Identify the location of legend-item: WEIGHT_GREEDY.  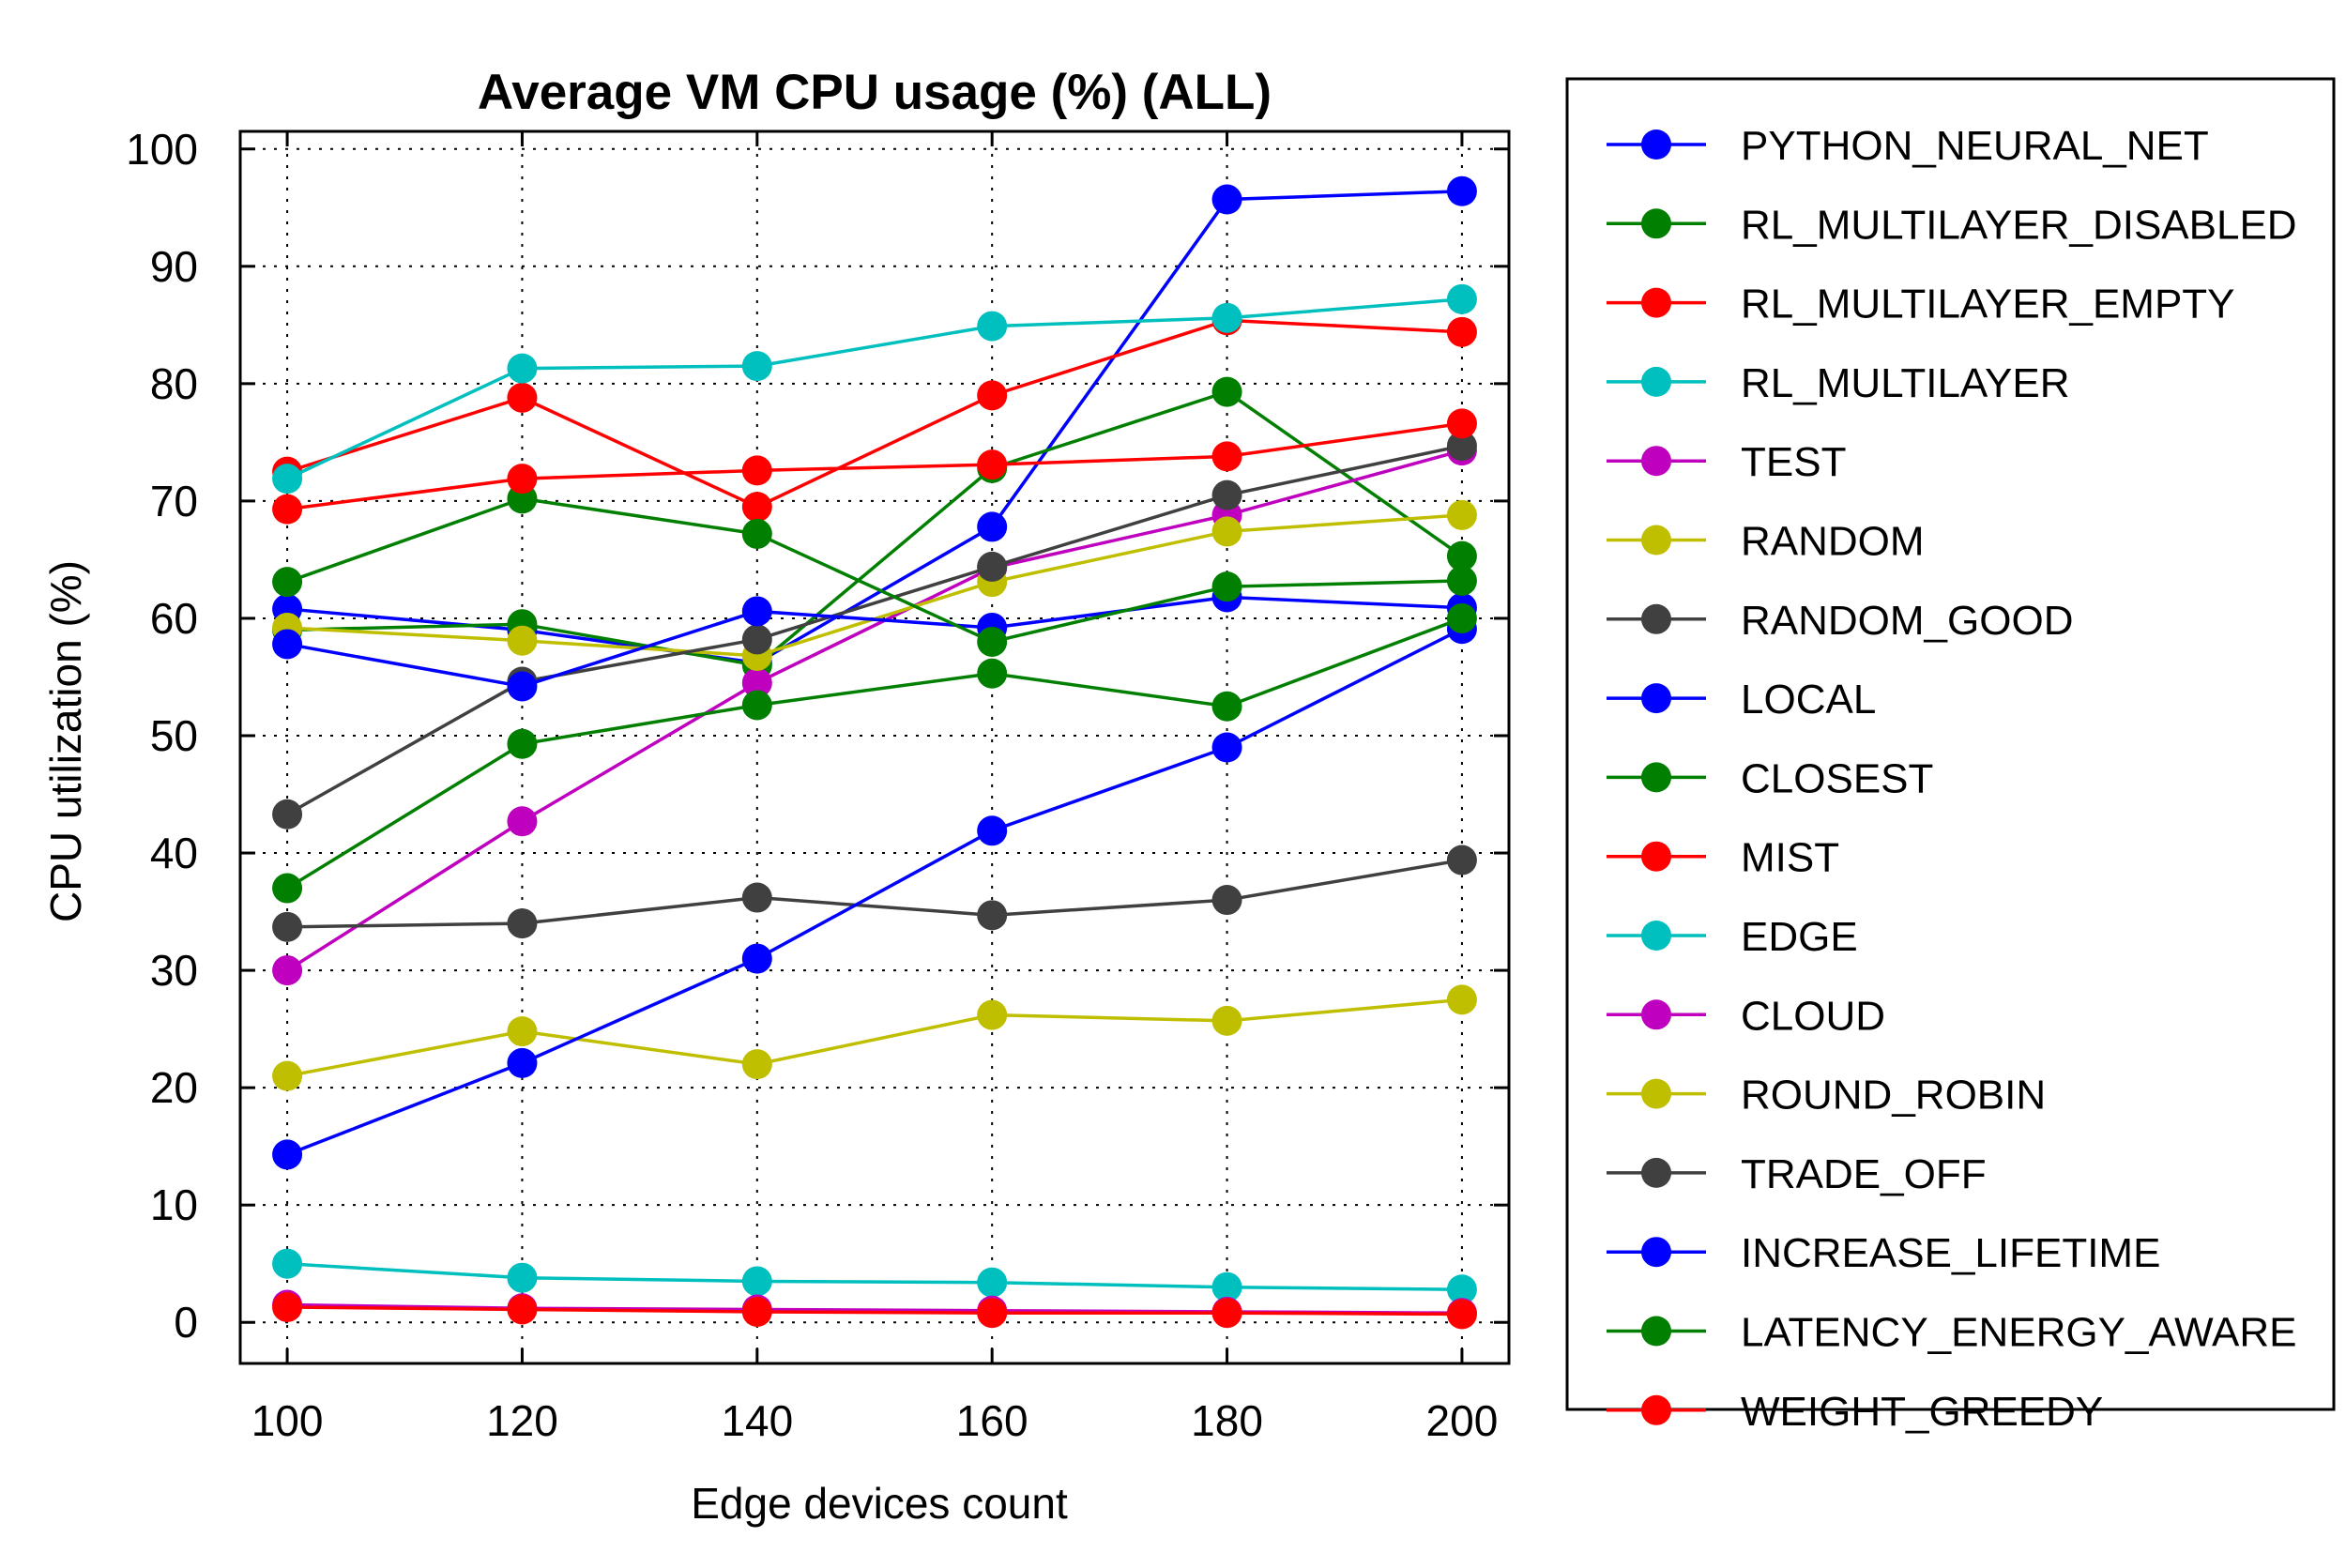
(1855, 1412).